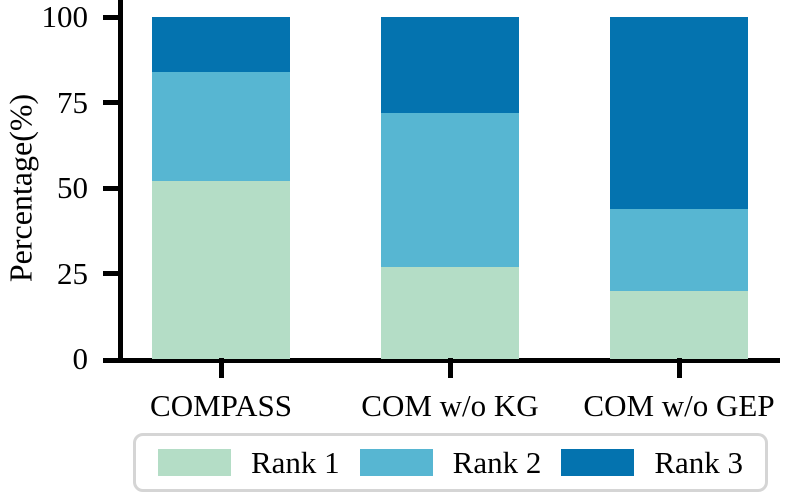 This screenshot has height=496, width=790. I want to click on y-tick-label: 75, so click(72, 102).